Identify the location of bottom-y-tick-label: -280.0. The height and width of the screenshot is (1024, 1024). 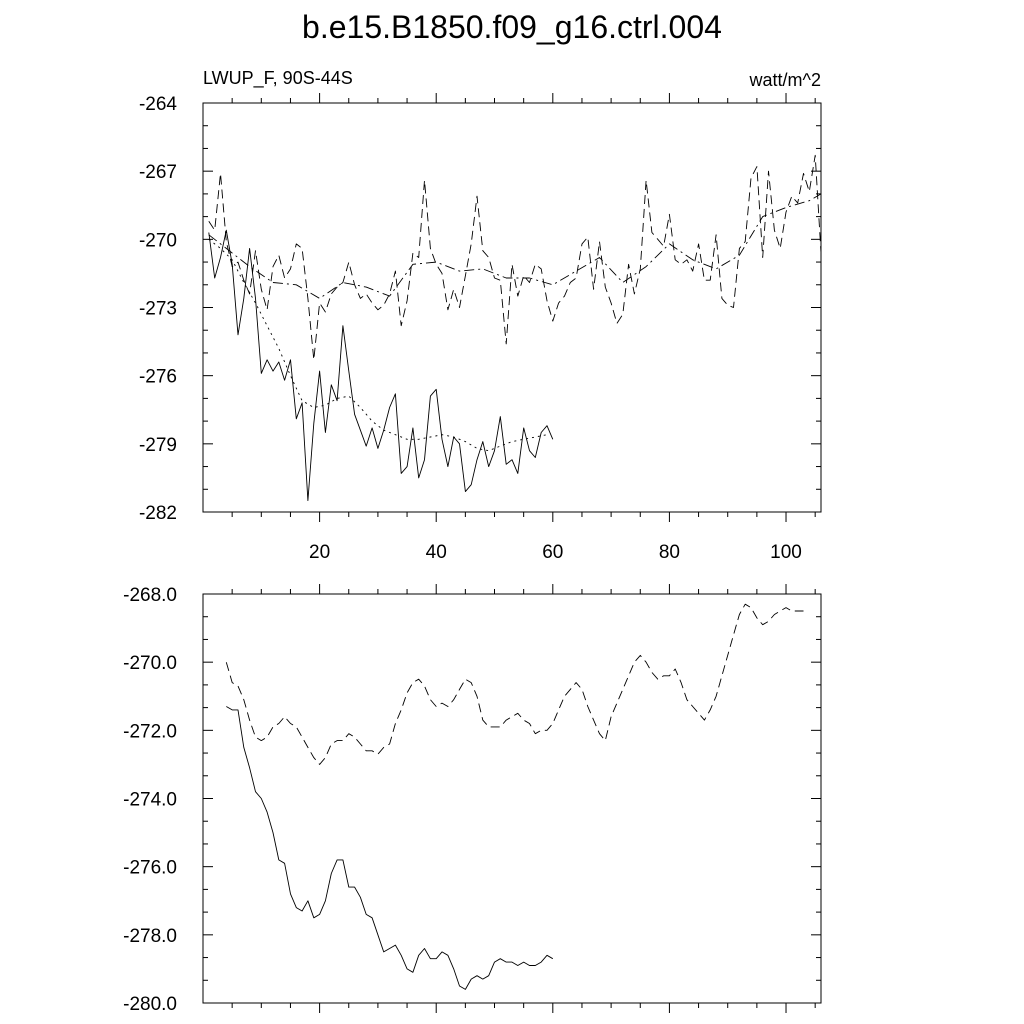
(150, 1004).